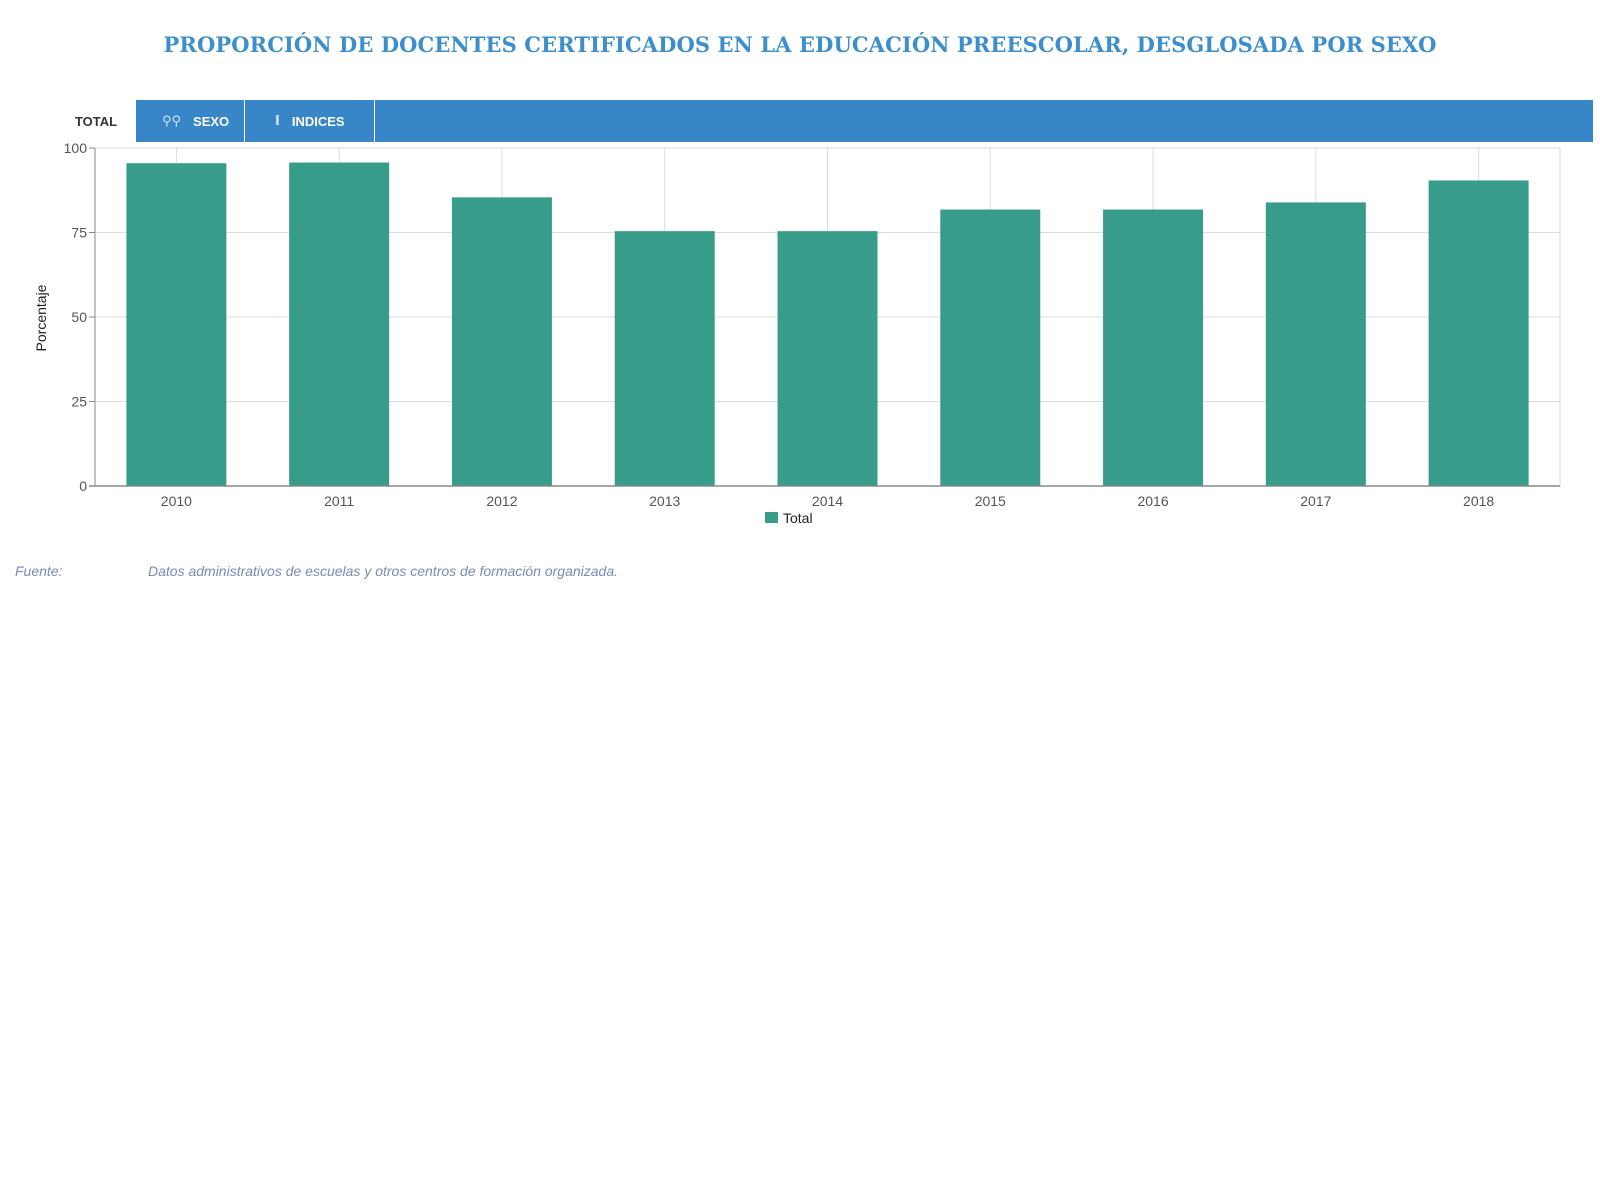  I want to click on x-tick-label: 2014, so click(827, 501).